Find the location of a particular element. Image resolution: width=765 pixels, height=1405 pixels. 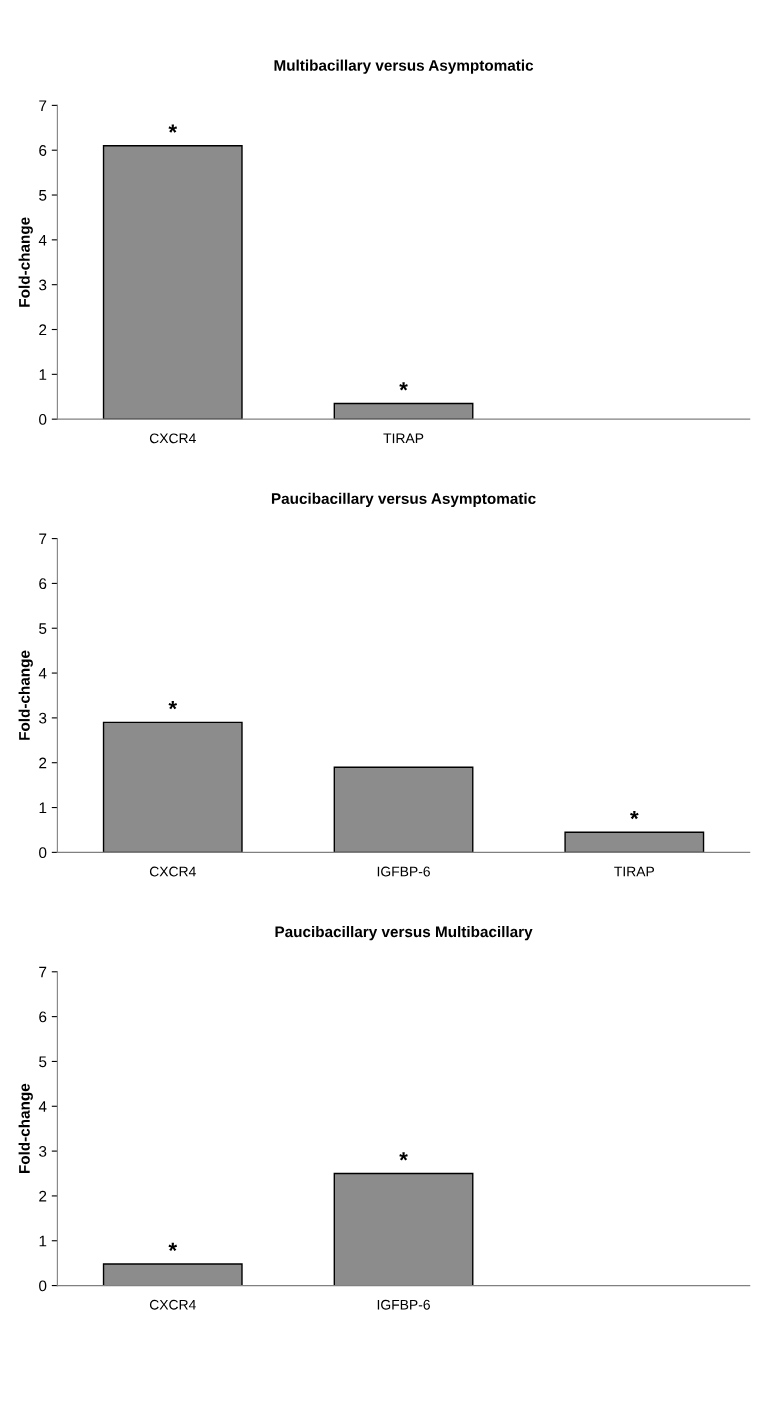

chart-title: Paucibacillary versus Multibacillary is located at coordinates (404, 933).